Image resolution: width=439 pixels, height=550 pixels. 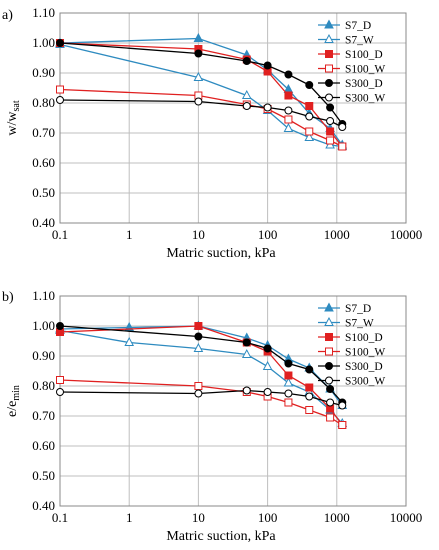 I want to click on legend-entry: S300_W, so click(x=351, y=99).